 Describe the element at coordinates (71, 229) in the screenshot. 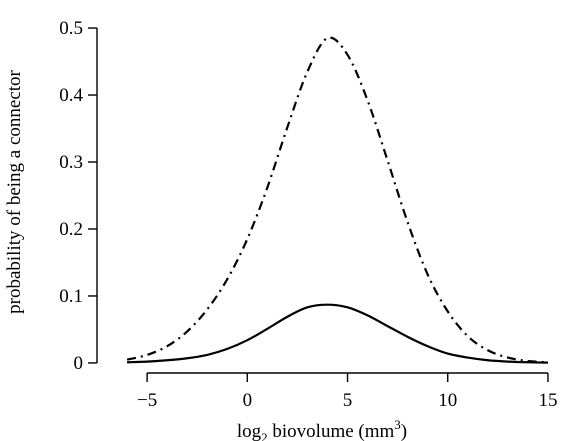

I see `y-tick-label: 0.2` at that location.